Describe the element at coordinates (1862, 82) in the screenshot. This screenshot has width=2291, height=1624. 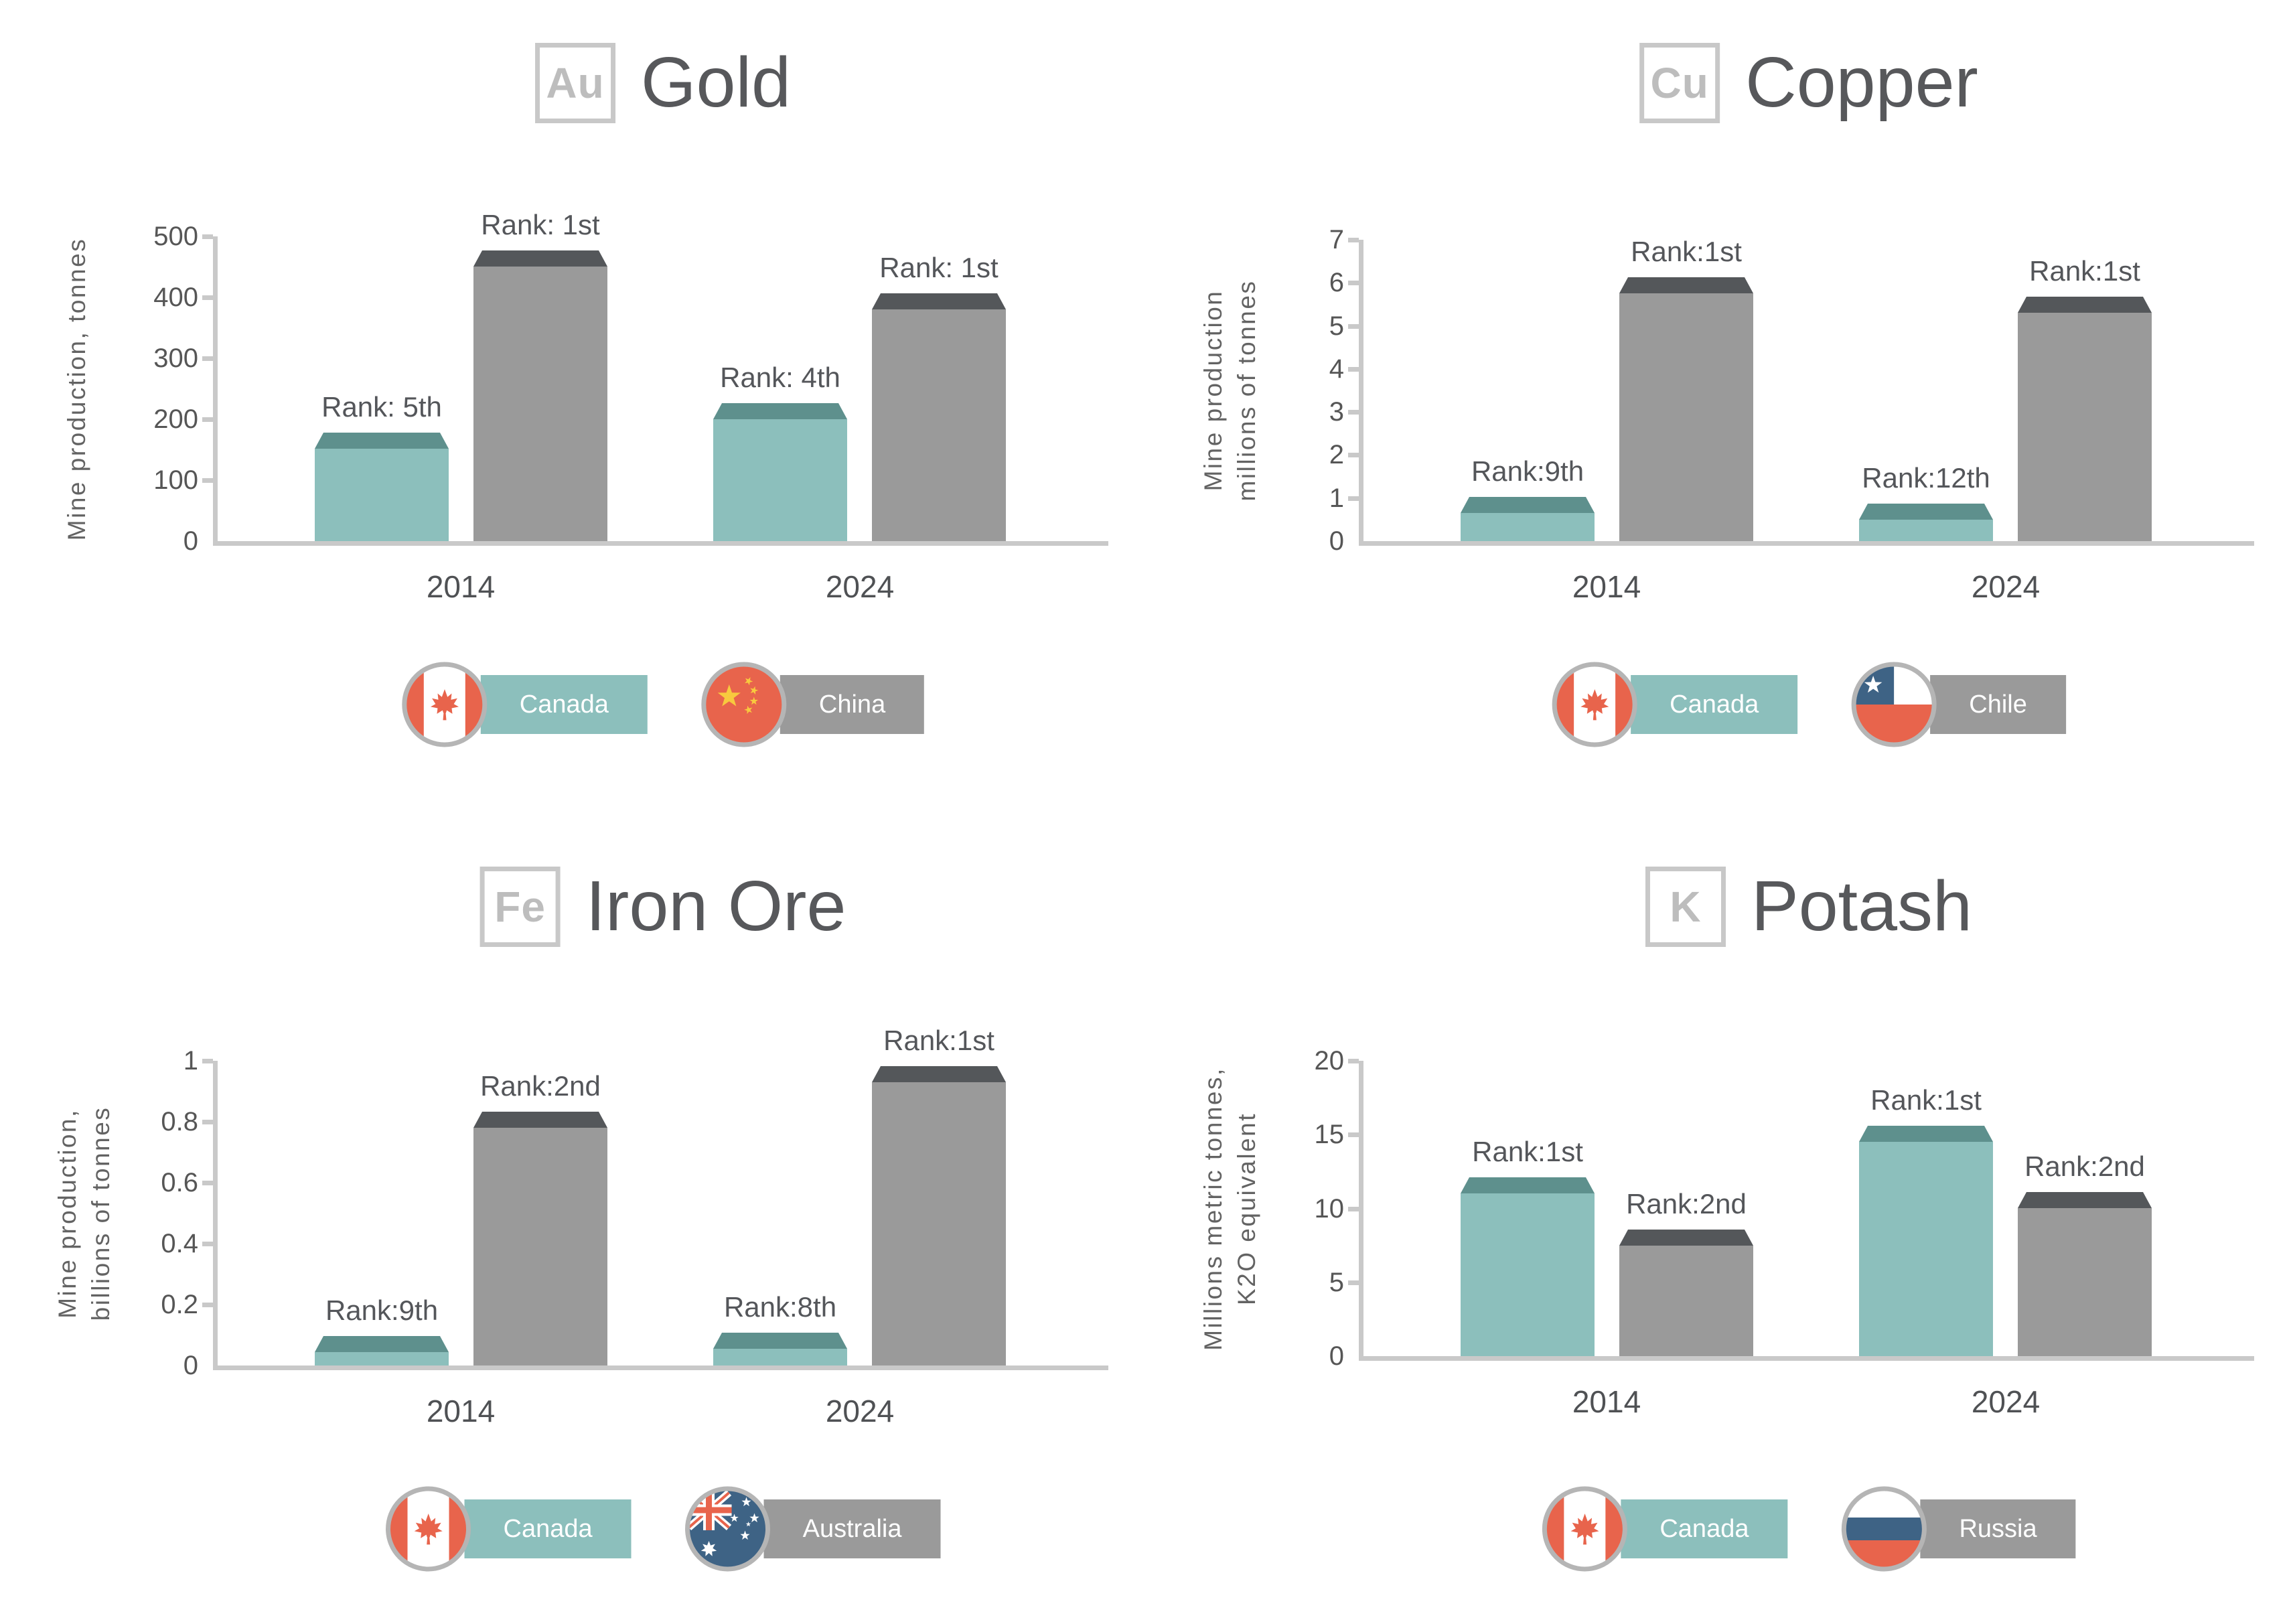
I see `chart-title-text: Copper` at that location.